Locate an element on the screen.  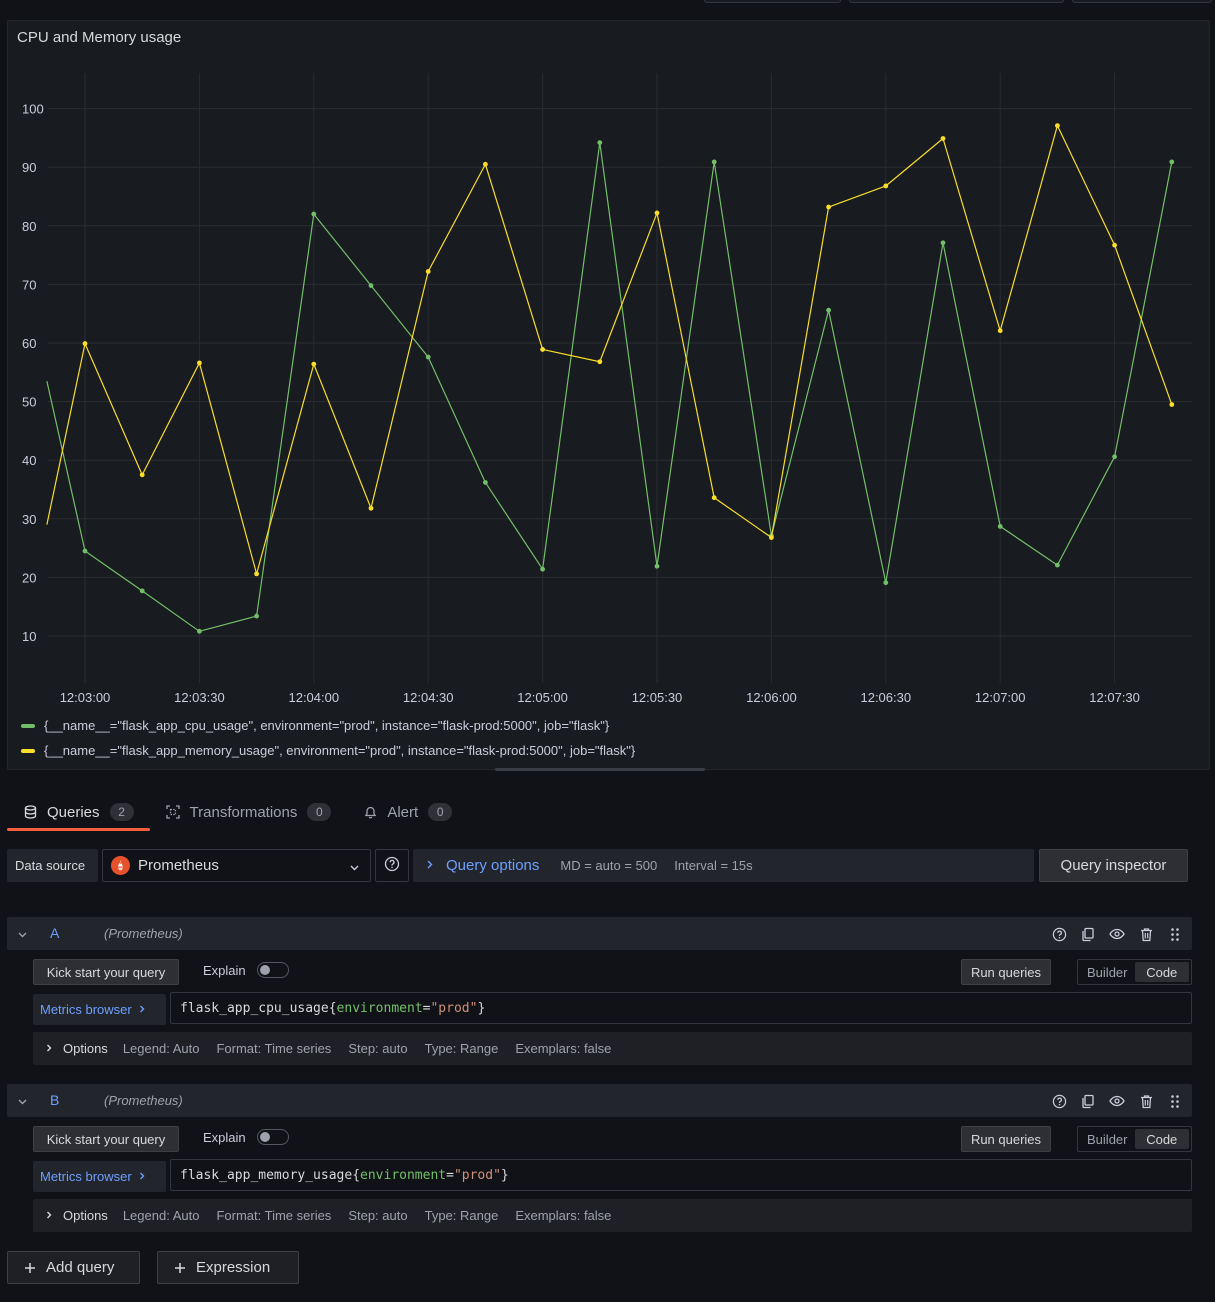
editor-tabs: Queries 2 Transformations 0 Alert 0 is located at coordinates (237, 813).